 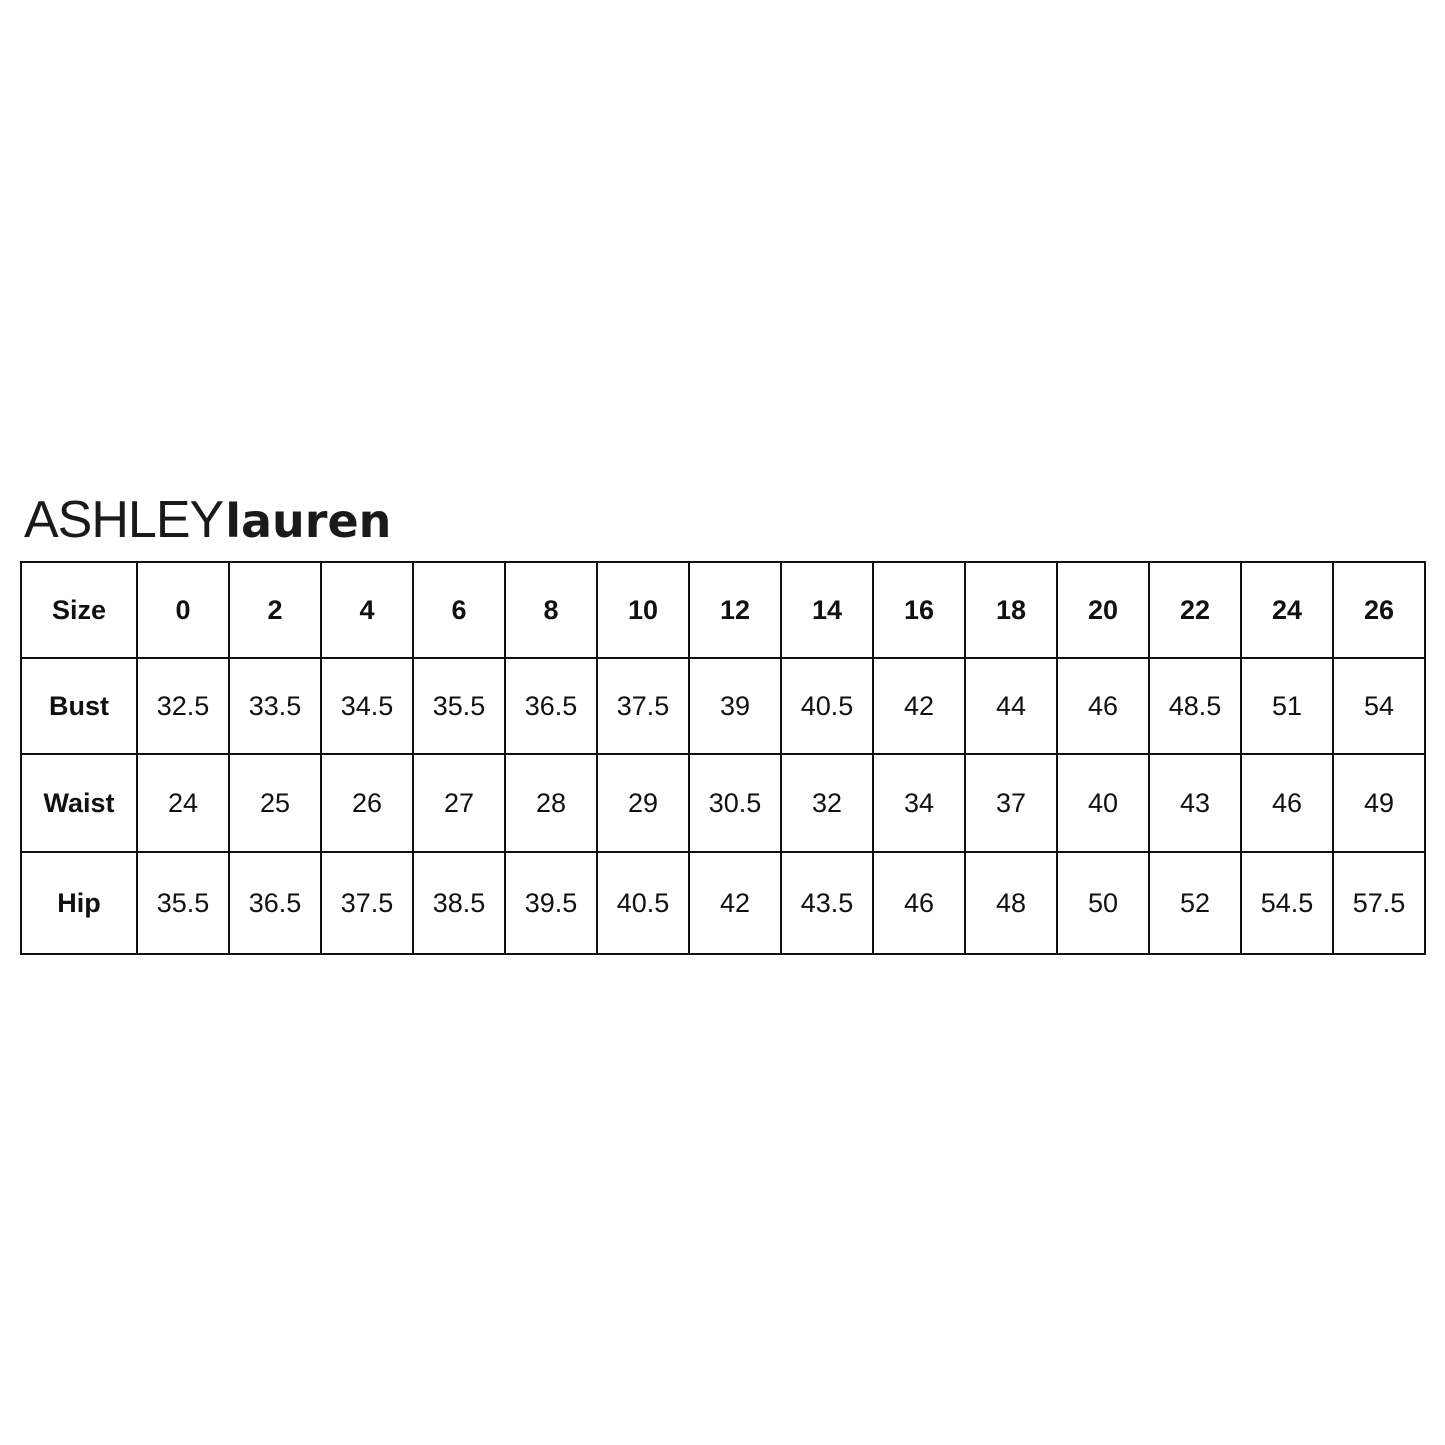 What do you see at coordinates (1195, 610) in the screenshot?
I see `size-header-cell: 22` at bounding box center [1195, 610].